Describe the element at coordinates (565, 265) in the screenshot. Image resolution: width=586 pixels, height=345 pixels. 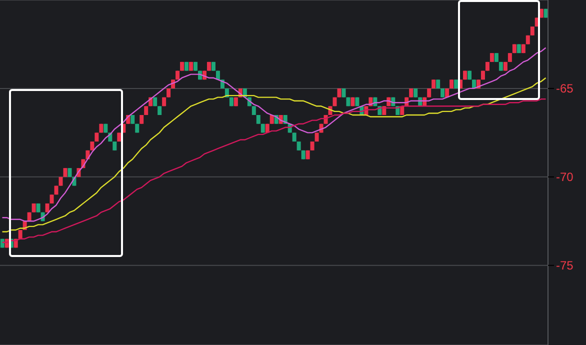
I see `y-tick-label: -75` at that location.